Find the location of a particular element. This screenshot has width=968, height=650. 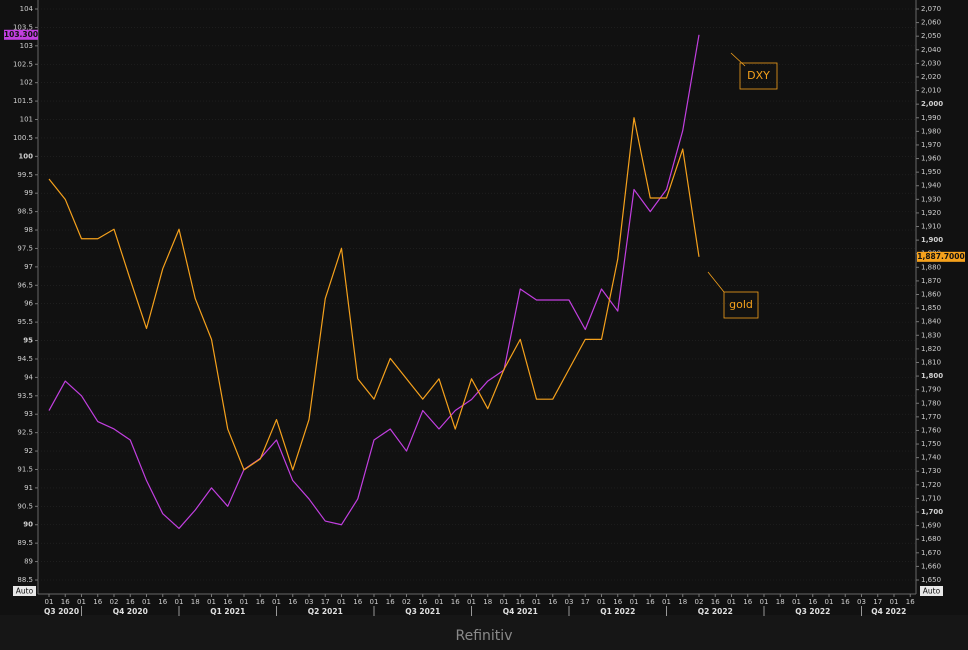

y2-tick-label: 1,940 is located at coordinates (931, 186).